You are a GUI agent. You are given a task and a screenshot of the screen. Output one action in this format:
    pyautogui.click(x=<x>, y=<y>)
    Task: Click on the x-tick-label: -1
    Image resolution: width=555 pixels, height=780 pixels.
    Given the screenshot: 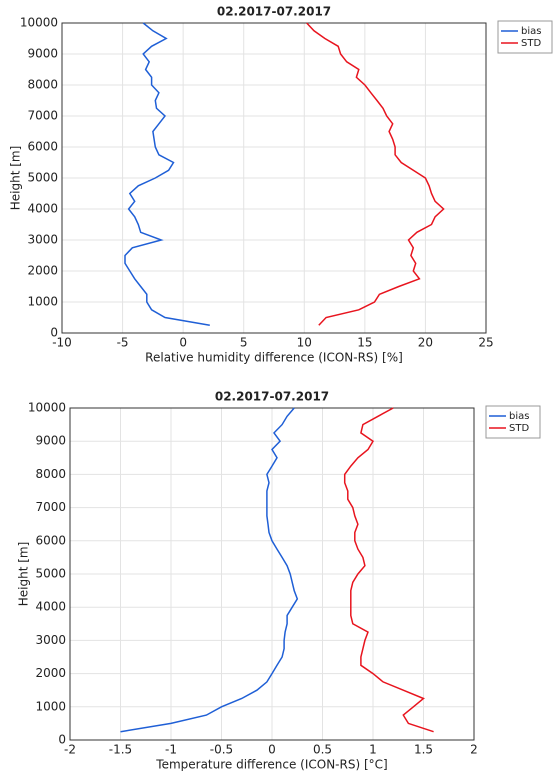 What is the action you would take?
    pyautogui.click(x=171, y=750)
    